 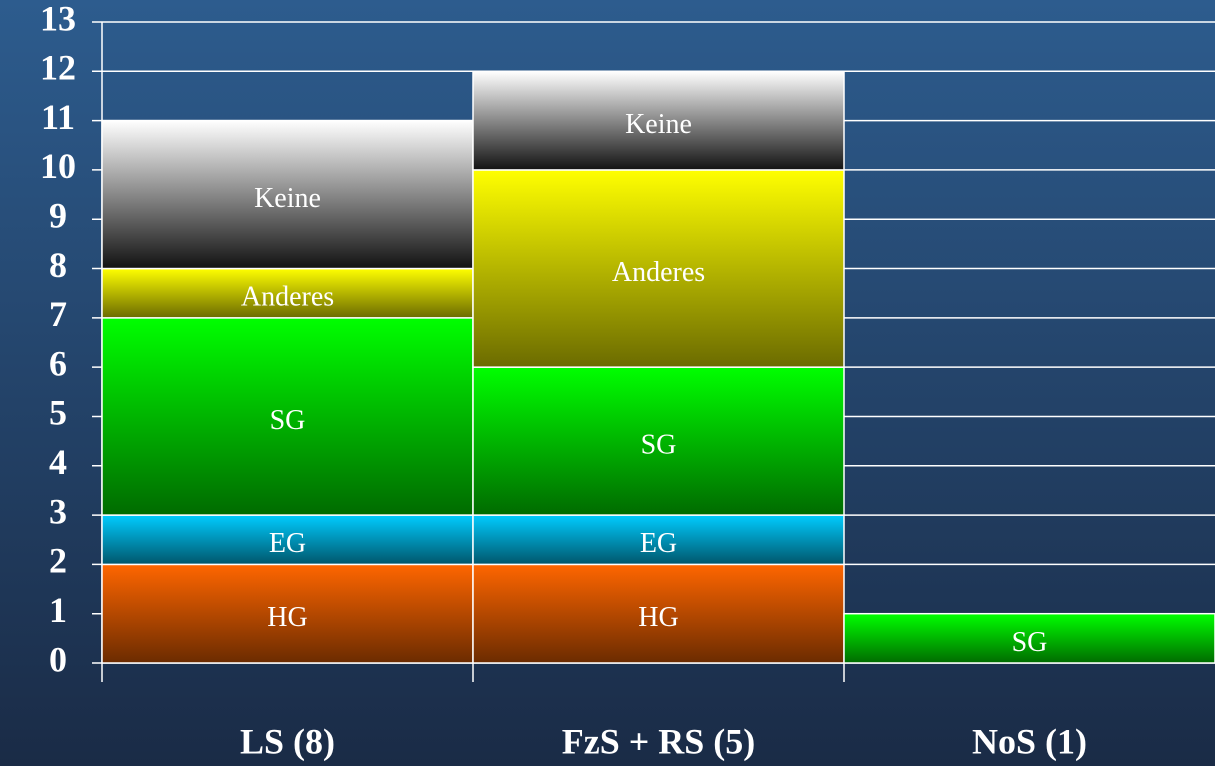 What do you see at coordinates (58, 363) in the screenshot?
I see `y-tick-label: 6` at bounding box center [58, 363].